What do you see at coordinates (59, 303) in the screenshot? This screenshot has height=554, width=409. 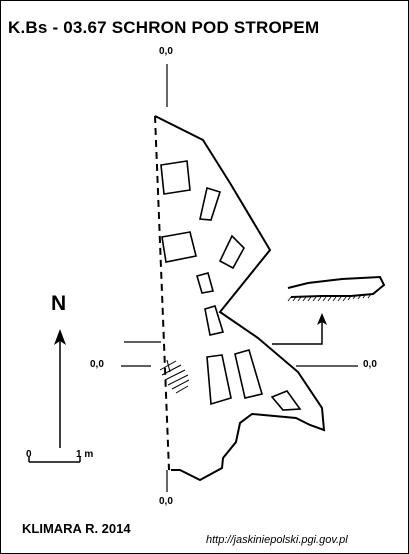 I see `north-label: N` at bounding box center [59, 303].